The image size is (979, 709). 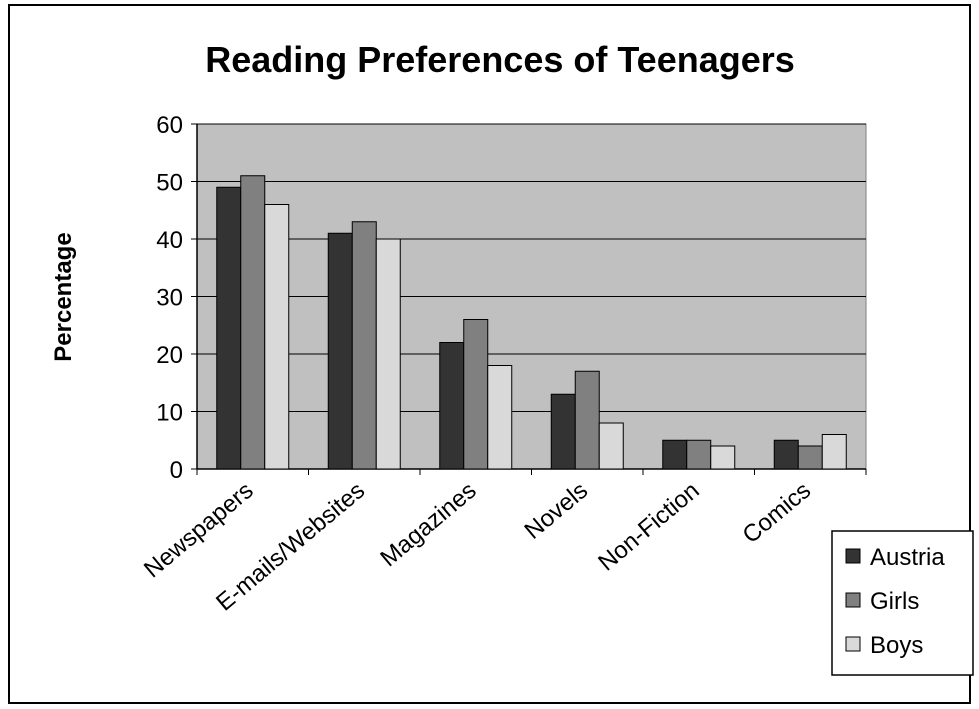 What do you see at coordinates (648, 527) in the screenshot?
I see `x-tick-label: Non-Fiction` at bounding box center [648, 527].